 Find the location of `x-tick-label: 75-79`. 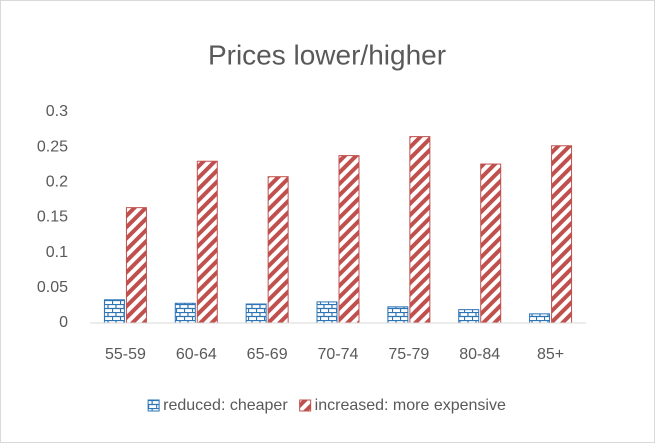

x-tick-label: 75-79 is located at coordinates (408, 354).